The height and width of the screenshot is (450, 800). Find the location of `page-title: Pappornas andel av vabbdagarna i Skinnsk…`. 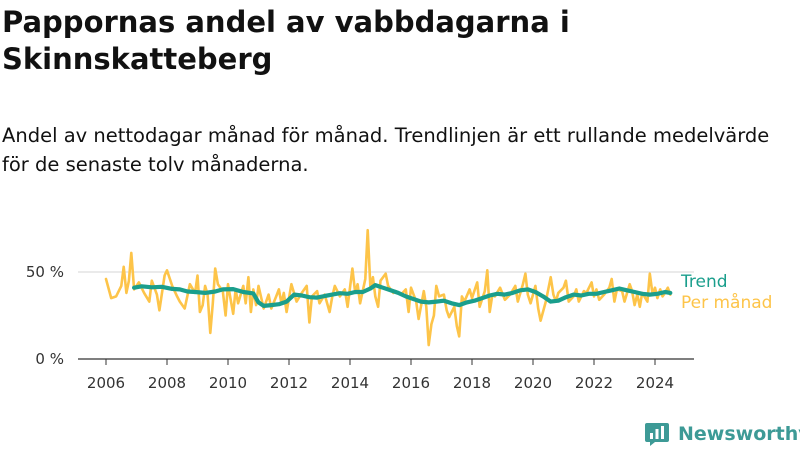

page-title: Pappornas andel av vabbdagarna i Skinnsk… is located at coordinates (286, 40).